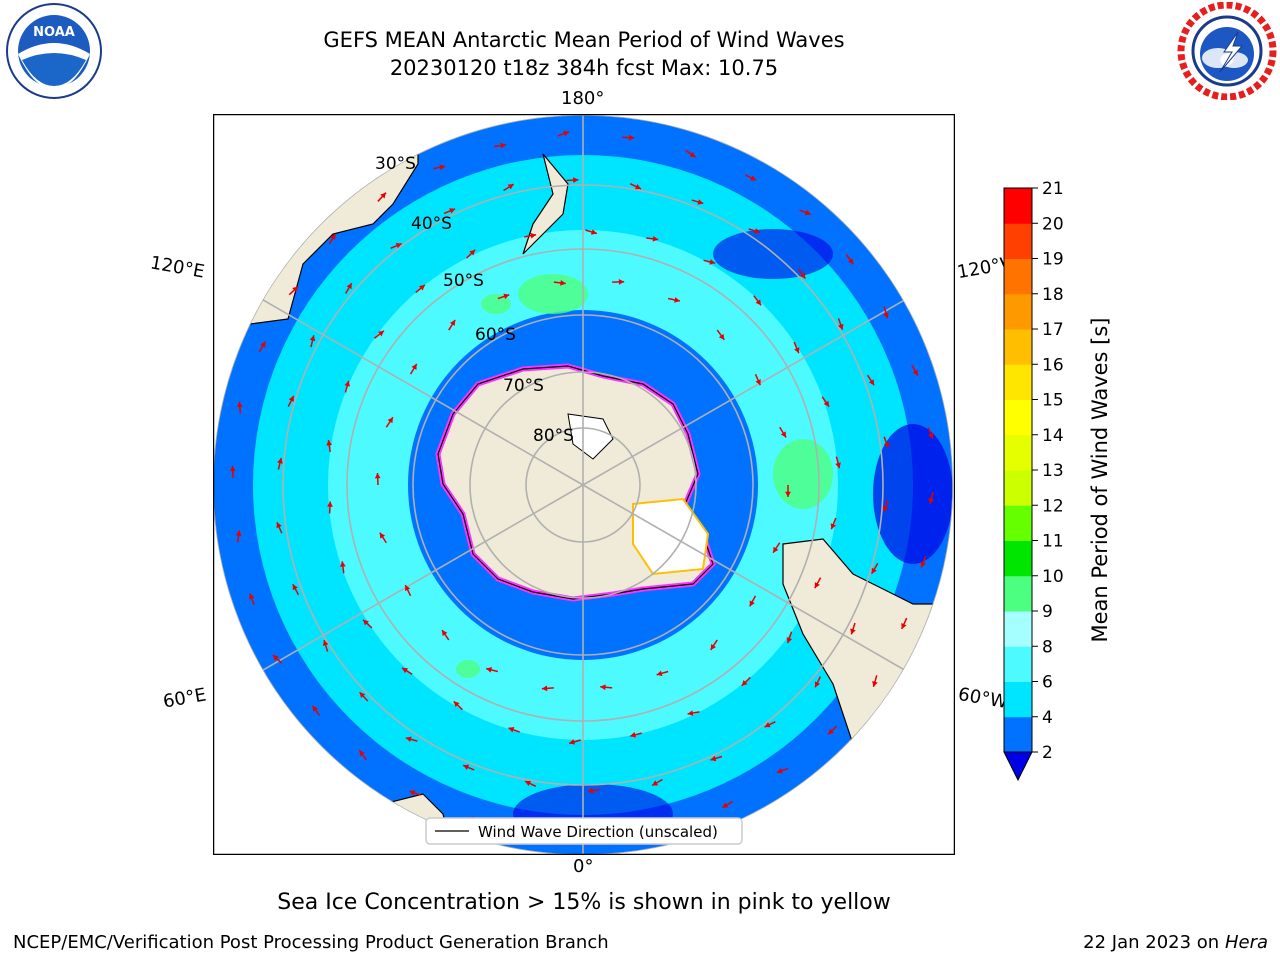 This screenshot has width=1280, height=960. Describe the element at coordinates (1053, 436) in the screenshot. I see `colorbar-tick-label: 14` at that location.